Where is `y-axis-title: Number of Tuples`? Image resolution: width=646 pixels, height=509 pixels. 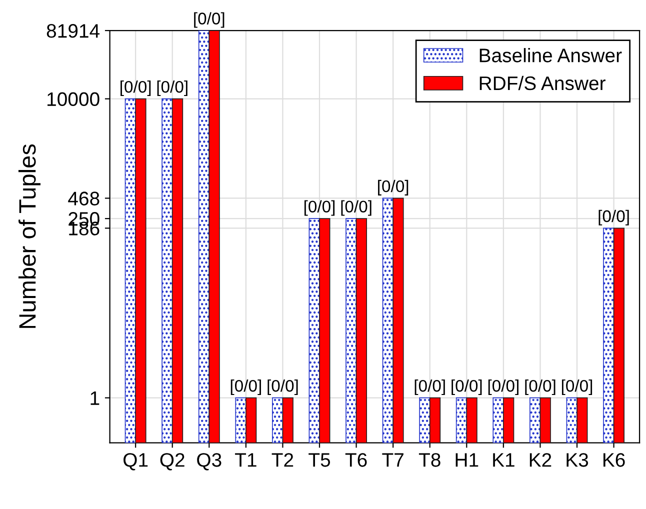
y-axis-title: Number of Tuples is located at coordinates (29, 236).